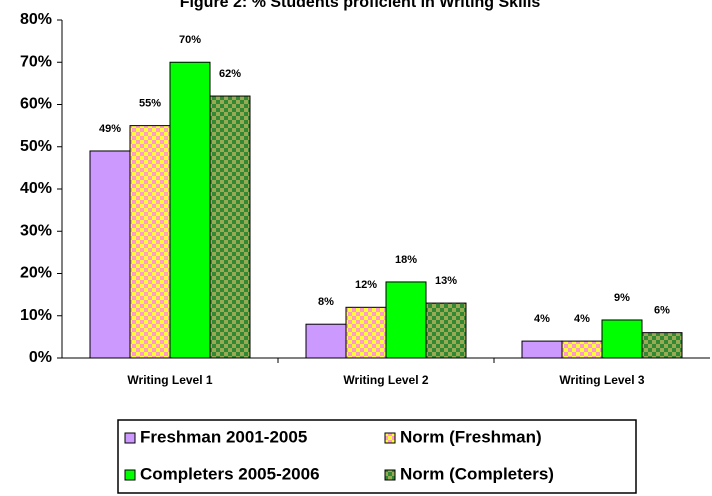  I want to click on legend-label: Completers 2005-2006, so click(230, 473).